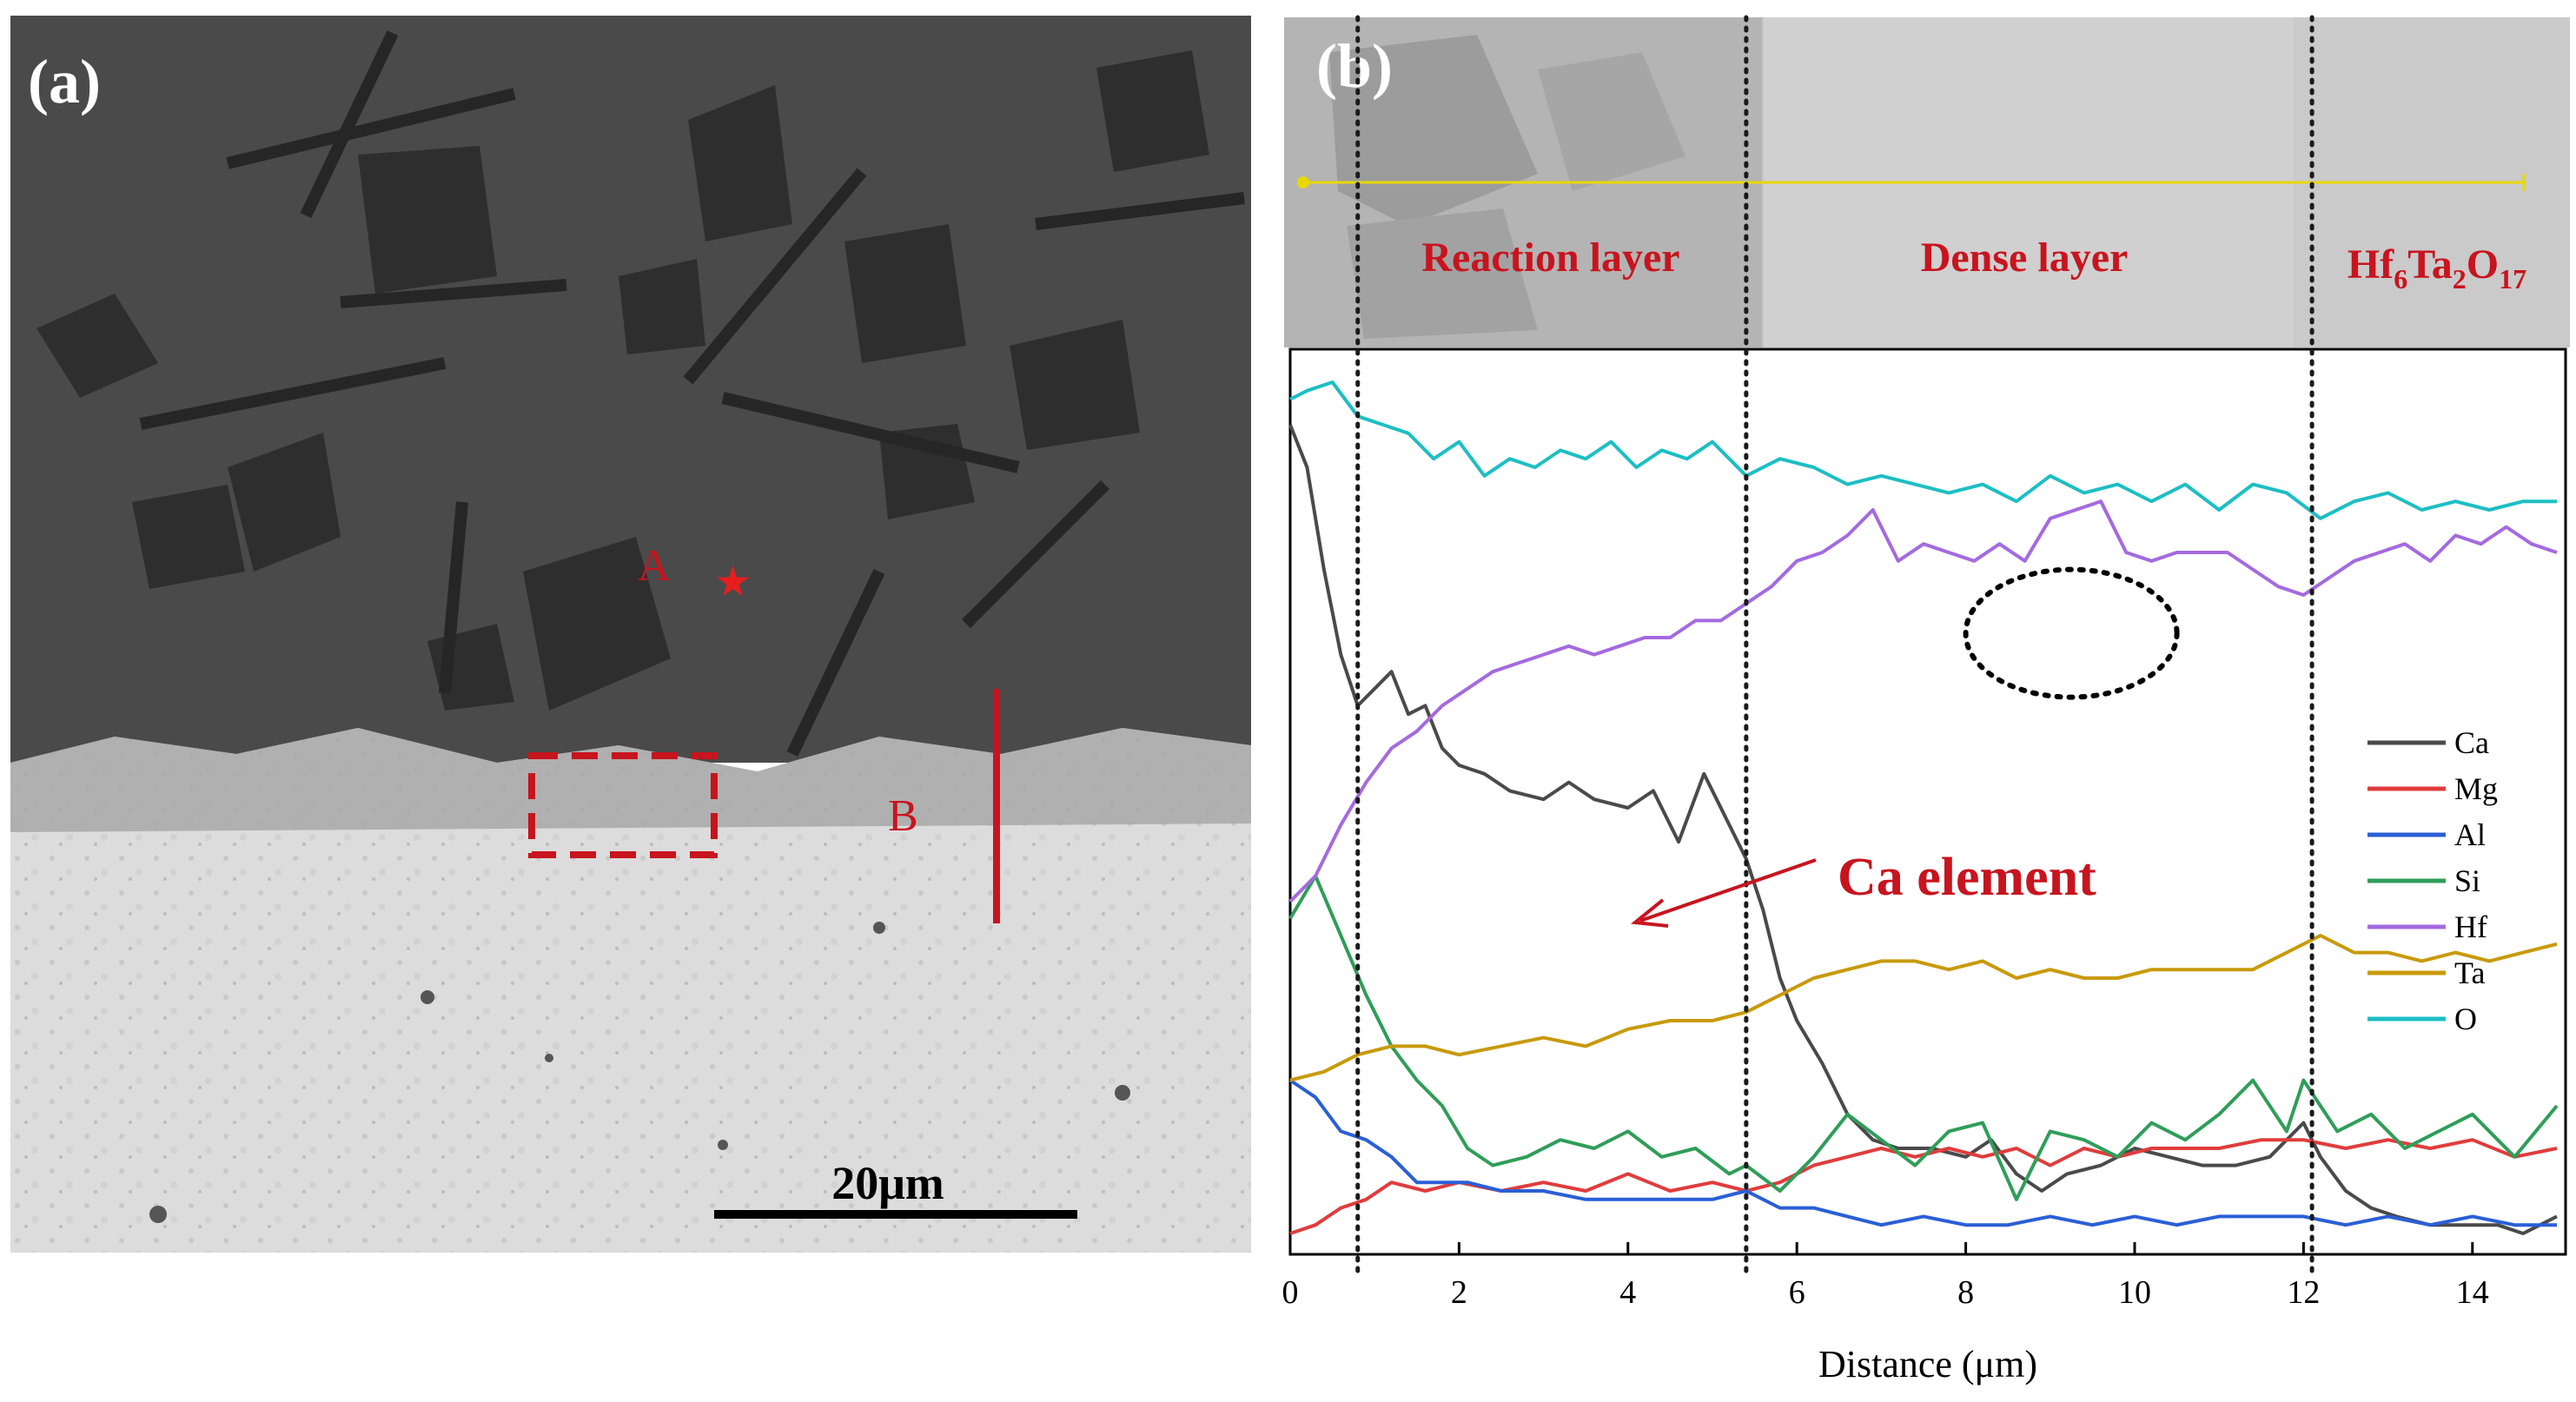  I want to click on legend-label-ta: Ta, so click(2469, 973).